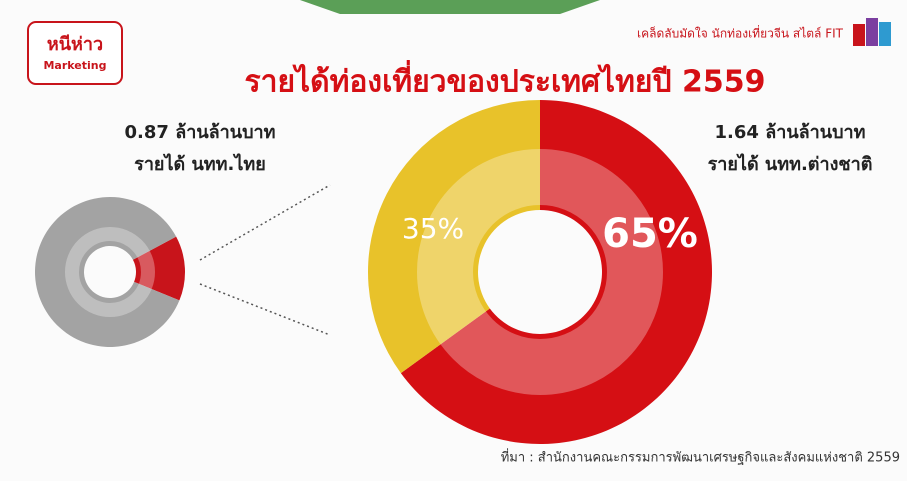  What do you see at coordinates (200, 132) in the screenshot?
I see `annotation: 0.87 ล้านล้านบาท` at bounding box center [200, 132].